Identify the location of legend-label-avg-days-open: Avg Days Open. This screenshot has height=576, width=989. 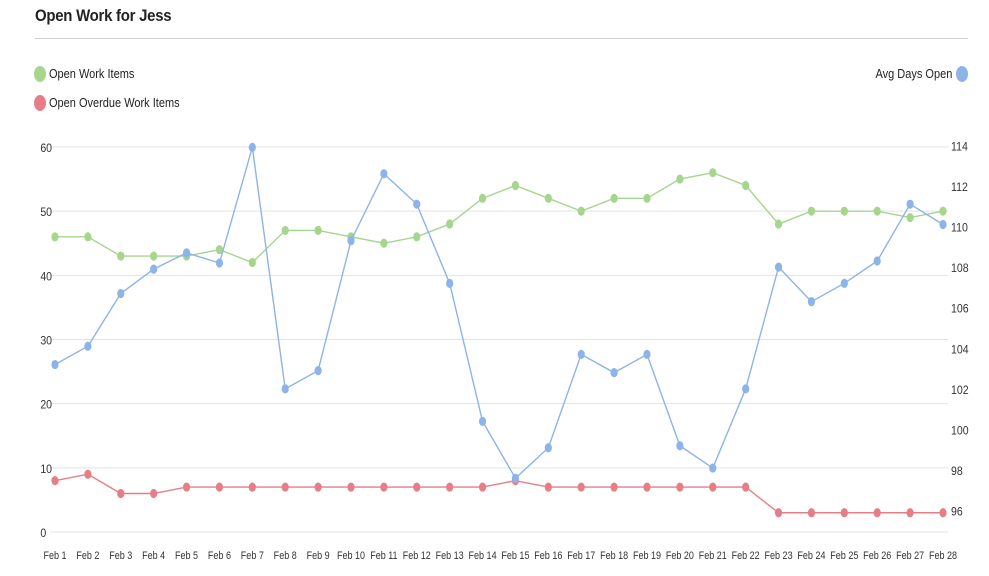
(913, 74).